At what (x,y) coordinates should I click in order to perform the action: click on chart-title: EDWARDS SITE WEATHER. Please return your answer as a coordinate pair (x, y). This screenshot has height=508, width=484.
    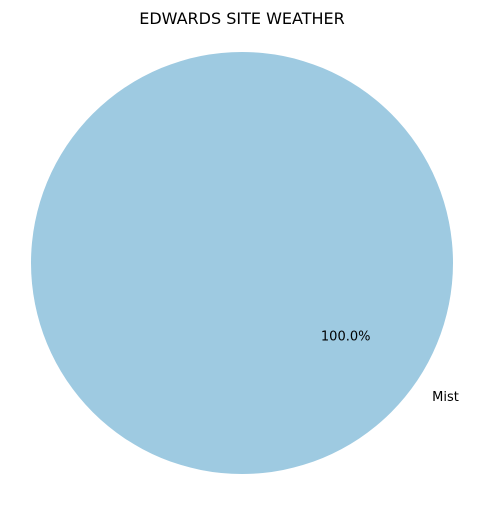
    Looking at the image, I should click on (242, 18).